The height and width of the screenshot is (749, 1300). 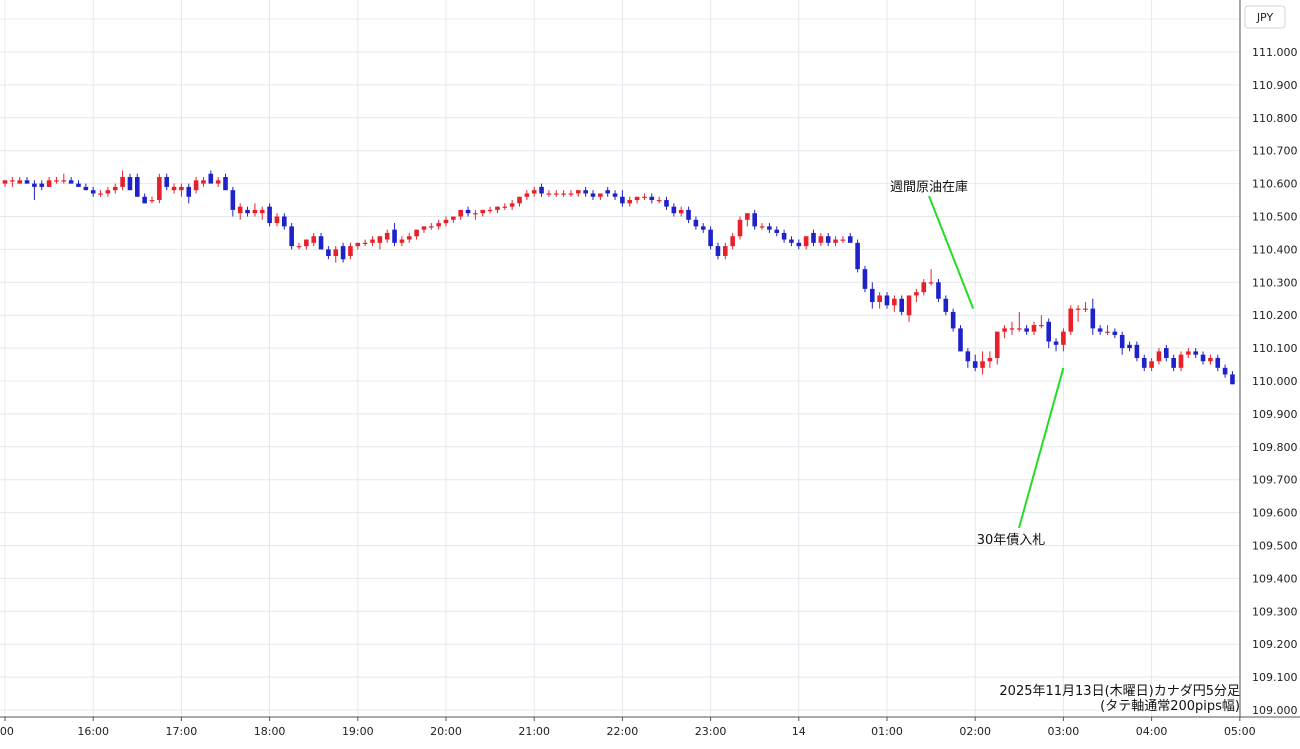 What do you see at coordinates (1275, 118) in the screenshot?
I see `y-tick-label: 110.800` at bounding box center [1275, 118].